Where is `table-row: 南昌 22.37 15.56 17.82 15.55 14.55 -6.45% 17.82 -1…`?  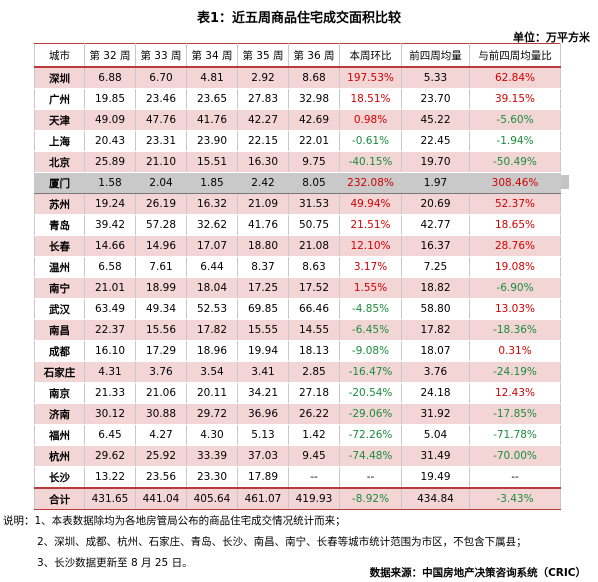 table-row: 南昌 22.37 15.56 17.82 15.55 14.55 -6.45% 17.82 -1… is located at coordinates (297, 330).